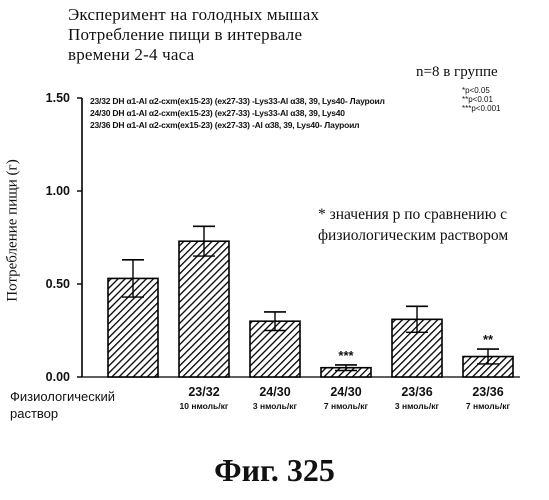  Describe the element at coordinates (58, 284) in the screenshot. I see `y-tick-label: 0.50` at that location.